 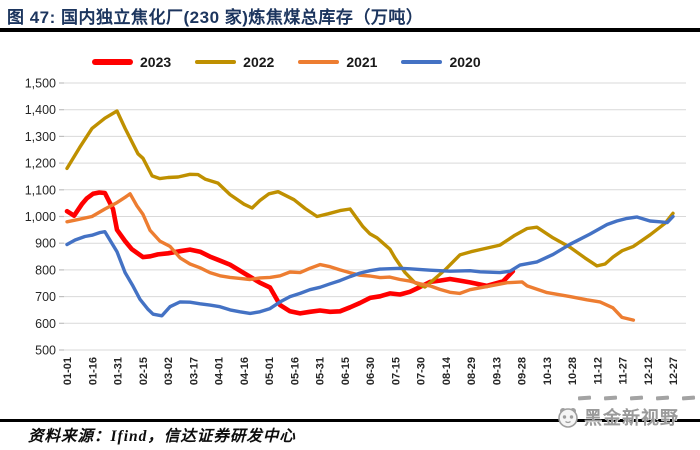 I want to click on svg-text: 900, so click(x=45, y=244).